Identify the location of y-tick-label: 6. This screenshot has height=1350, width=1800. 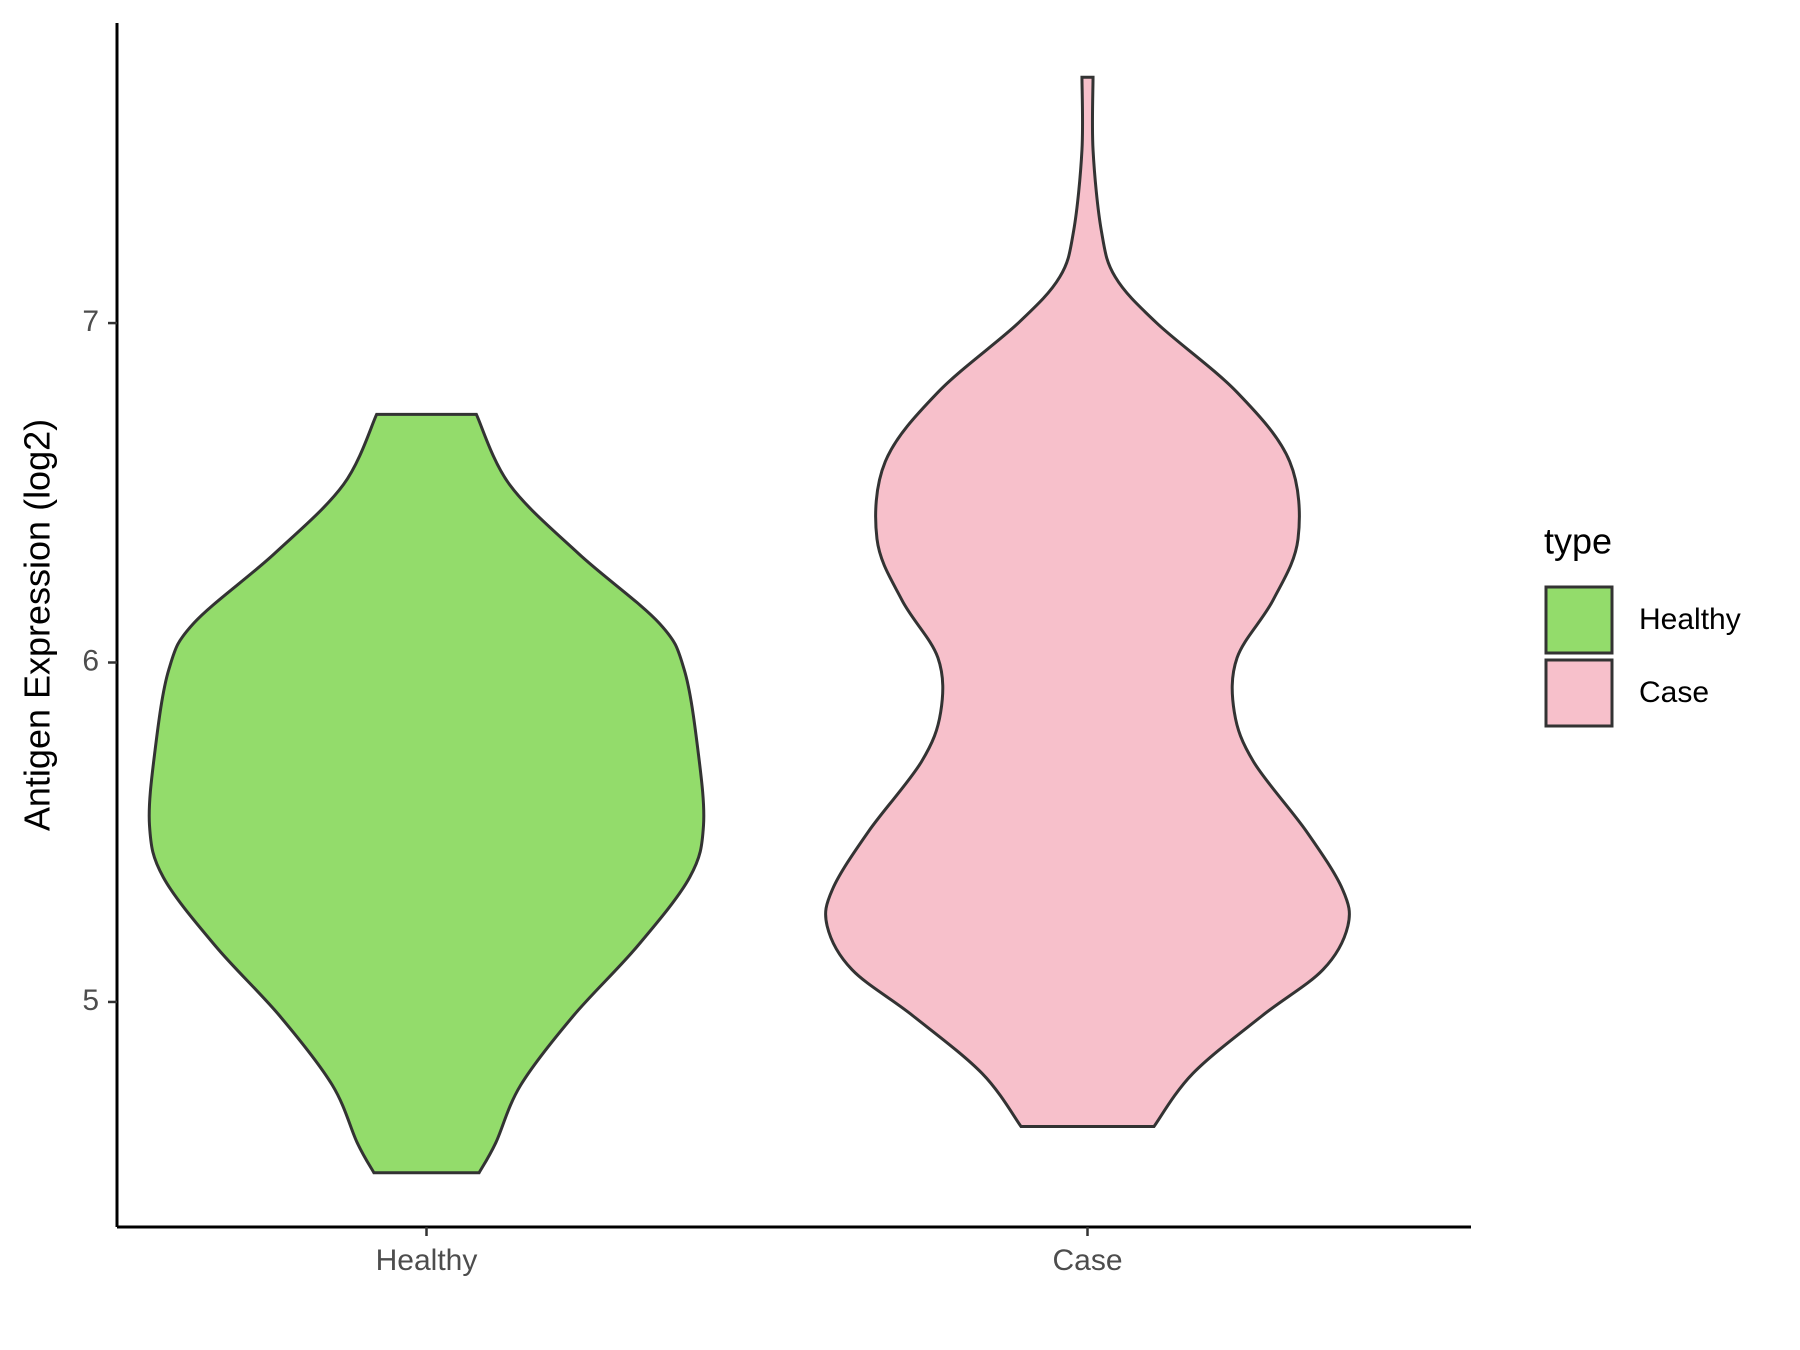
(90, 660).